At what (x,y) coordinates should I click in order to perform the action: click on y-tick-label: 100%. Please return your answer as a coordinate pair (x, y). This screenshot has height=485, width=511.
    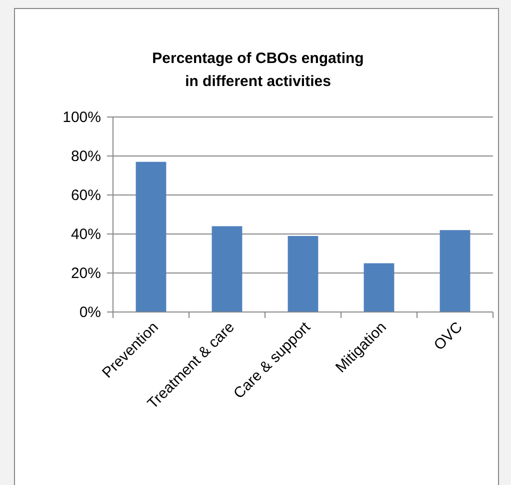
    Looking at the image, I should click on (81, 117).